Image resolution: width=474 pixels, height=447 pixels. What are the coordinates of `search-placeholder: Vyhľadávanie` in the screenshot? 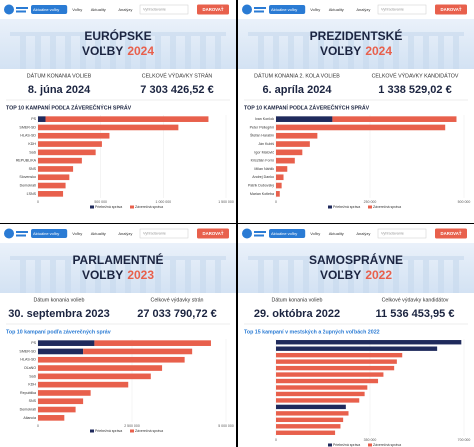 It's located at (154, 10).